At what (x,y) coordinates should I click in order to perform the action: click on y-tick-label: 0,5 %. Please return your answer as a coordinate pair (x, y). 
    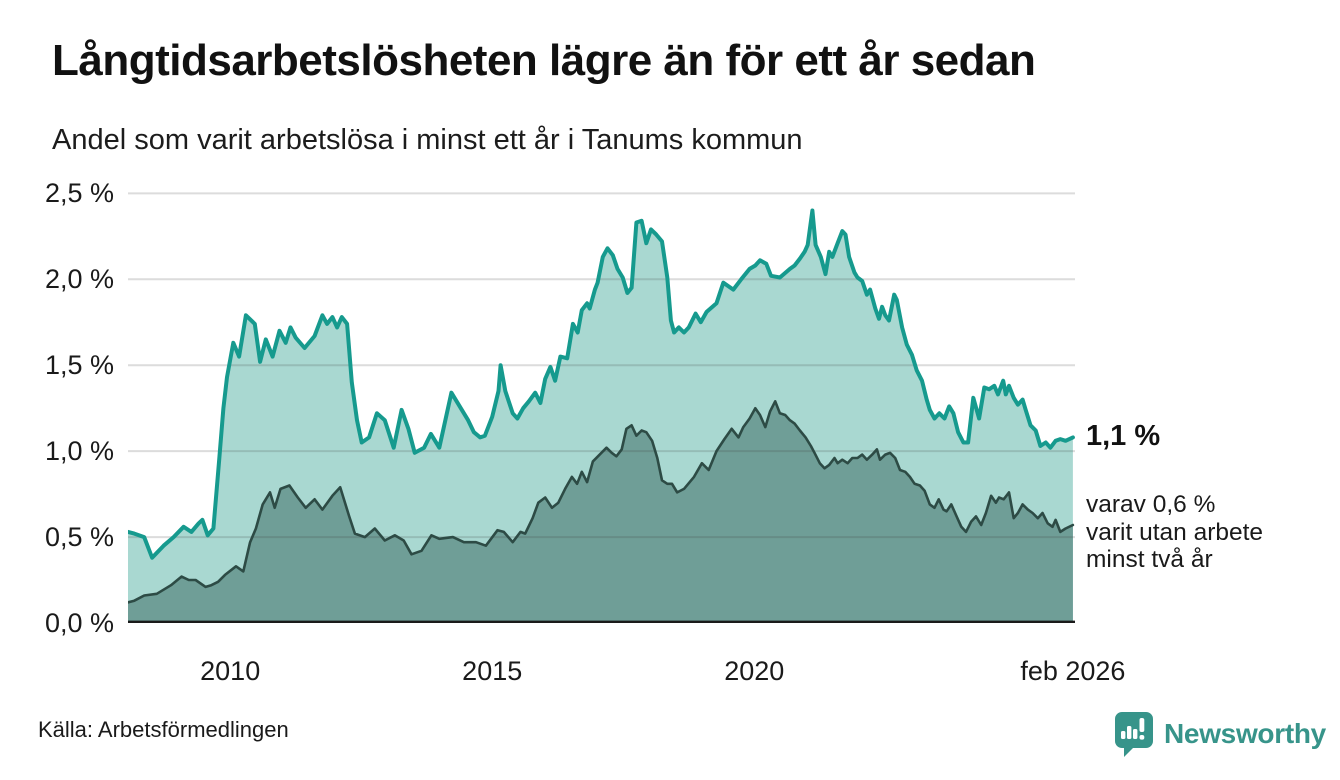
    Looking at the image, I should click on (79, 537).